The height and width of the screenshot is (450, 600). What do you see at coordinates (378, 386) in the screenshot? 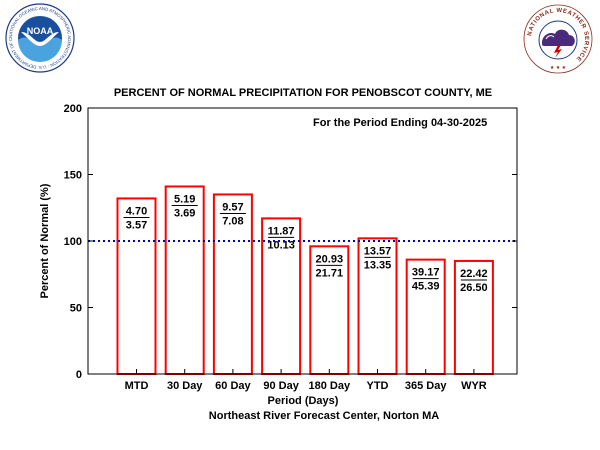
I see `x-tick-label: YTD` at bounding box center [378, 386].